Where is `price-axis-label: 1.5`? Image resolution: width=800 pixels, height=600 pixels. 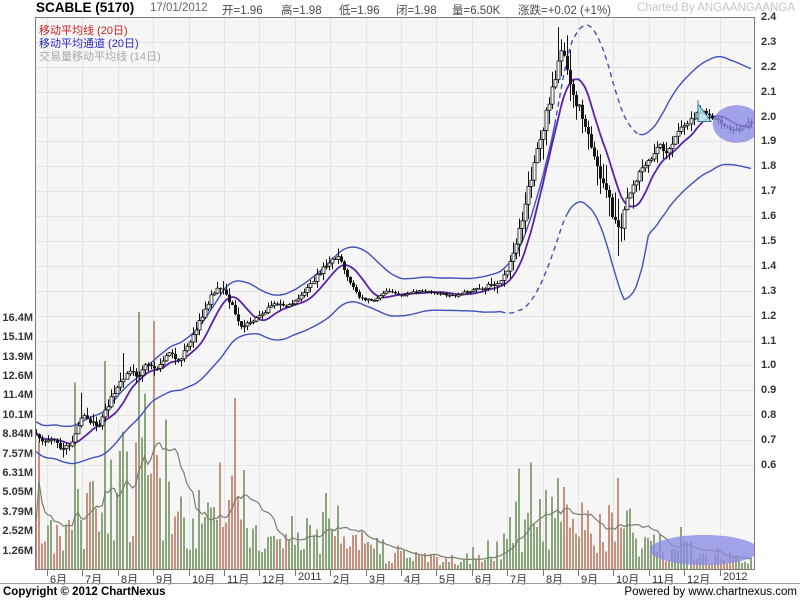 price-axis-label: 1.5 is located at coordinates (769, 241).